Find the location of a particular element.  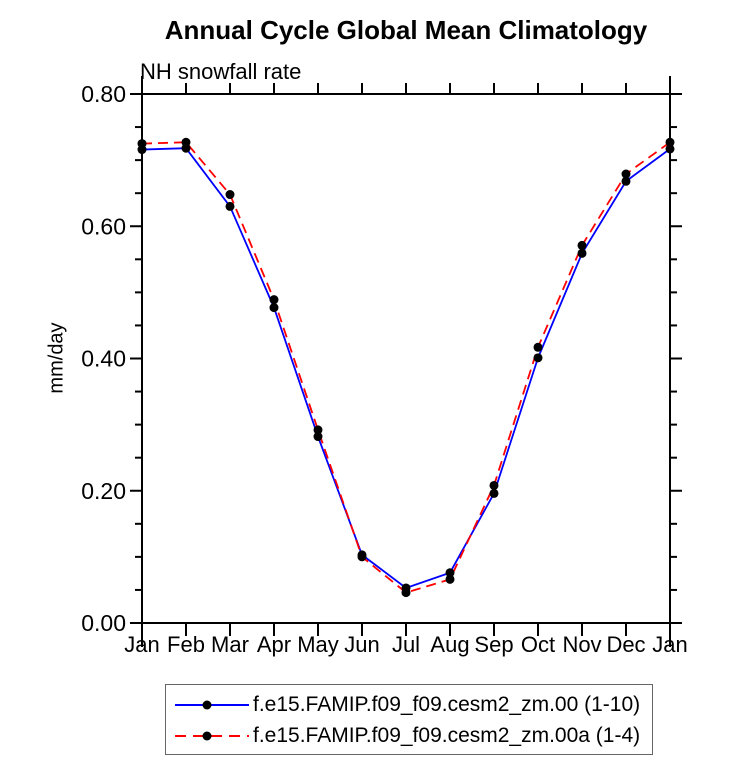

legend-label-series-0: f.e15.FAMIP.f09_f09.cesm2_zm.00 (1-10) is located at coordinates (447, 704).